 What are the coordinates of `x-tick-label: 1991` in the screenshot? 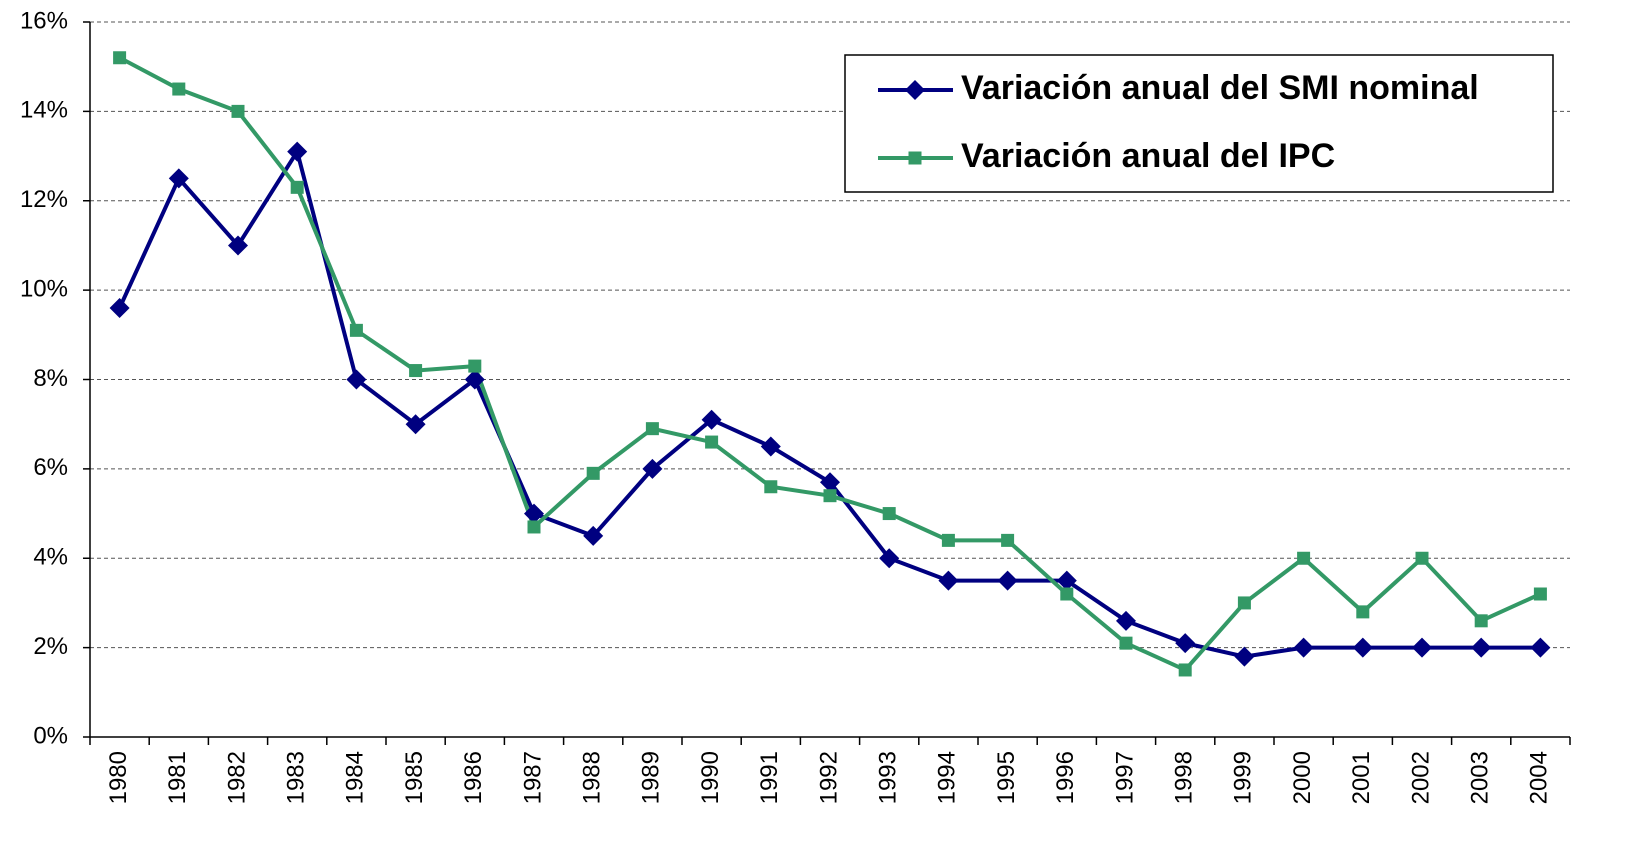 It's located at (769, 777).